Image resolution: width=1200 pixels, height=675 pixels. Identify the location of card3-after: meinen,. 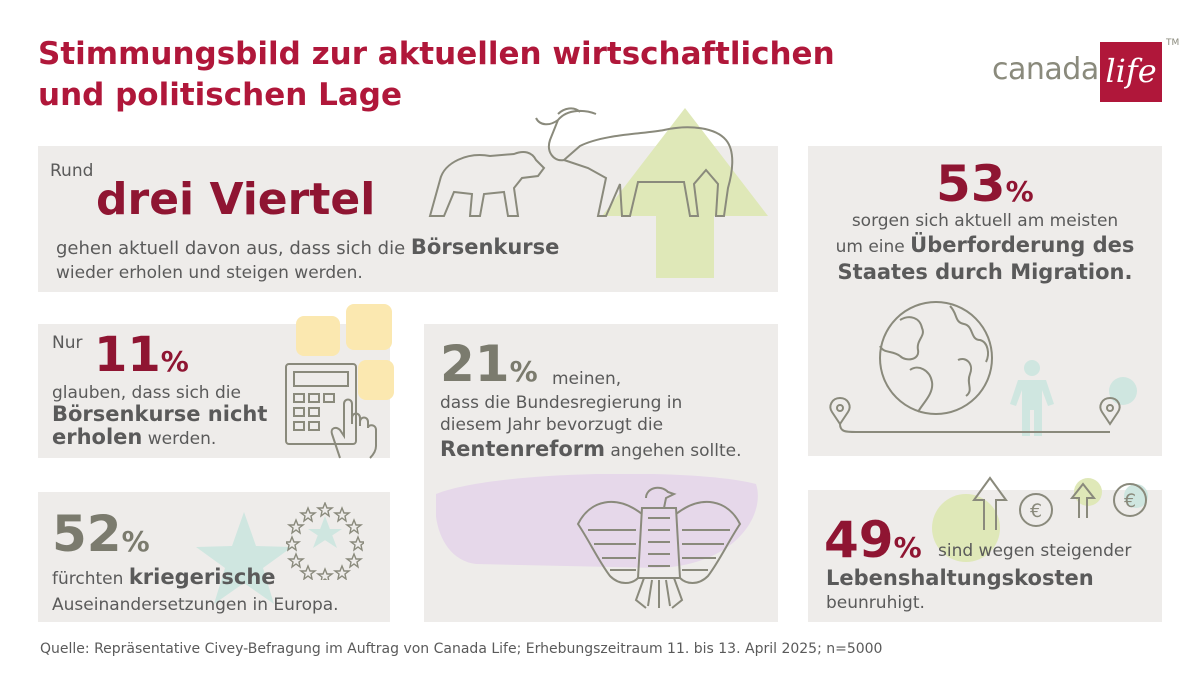
(587, 379).